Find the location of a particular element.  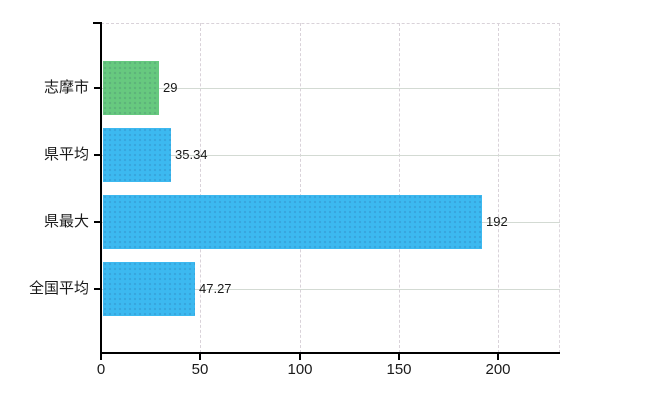

value-label: 192 is located at coordinates (497, 221).